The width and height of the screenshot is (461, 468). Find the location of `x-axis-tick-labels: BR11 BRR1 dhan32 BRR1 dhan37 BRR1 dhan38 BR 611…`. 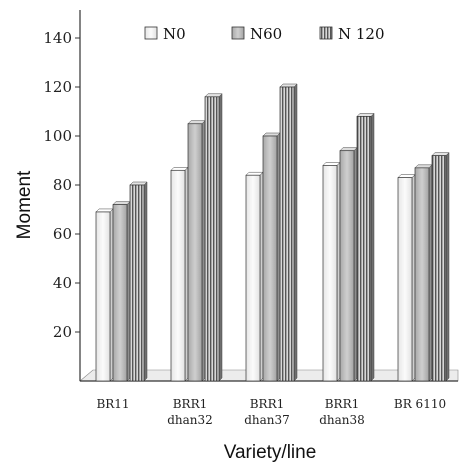

x-axis-tick-labels: BR11 BRR1 dhan32 BRR1 dhan37 BRR1 dhan38 BR 611… is located at coordinates (271, 412).